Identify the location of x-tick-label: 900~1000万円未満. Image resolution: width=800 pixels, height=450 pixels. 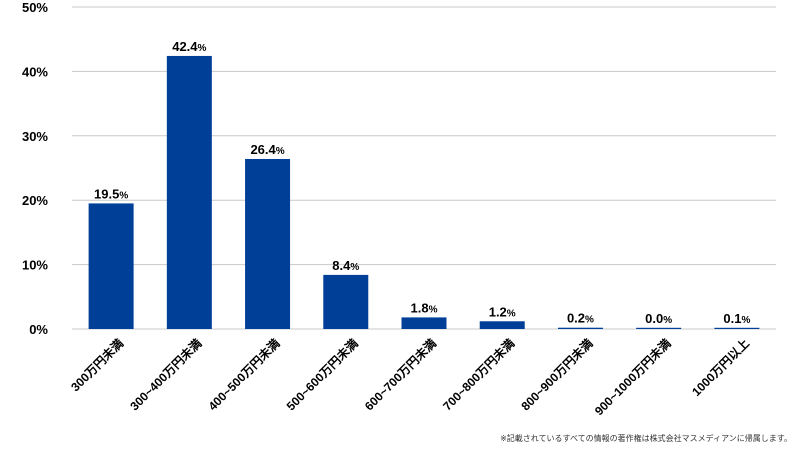
(632, 377).